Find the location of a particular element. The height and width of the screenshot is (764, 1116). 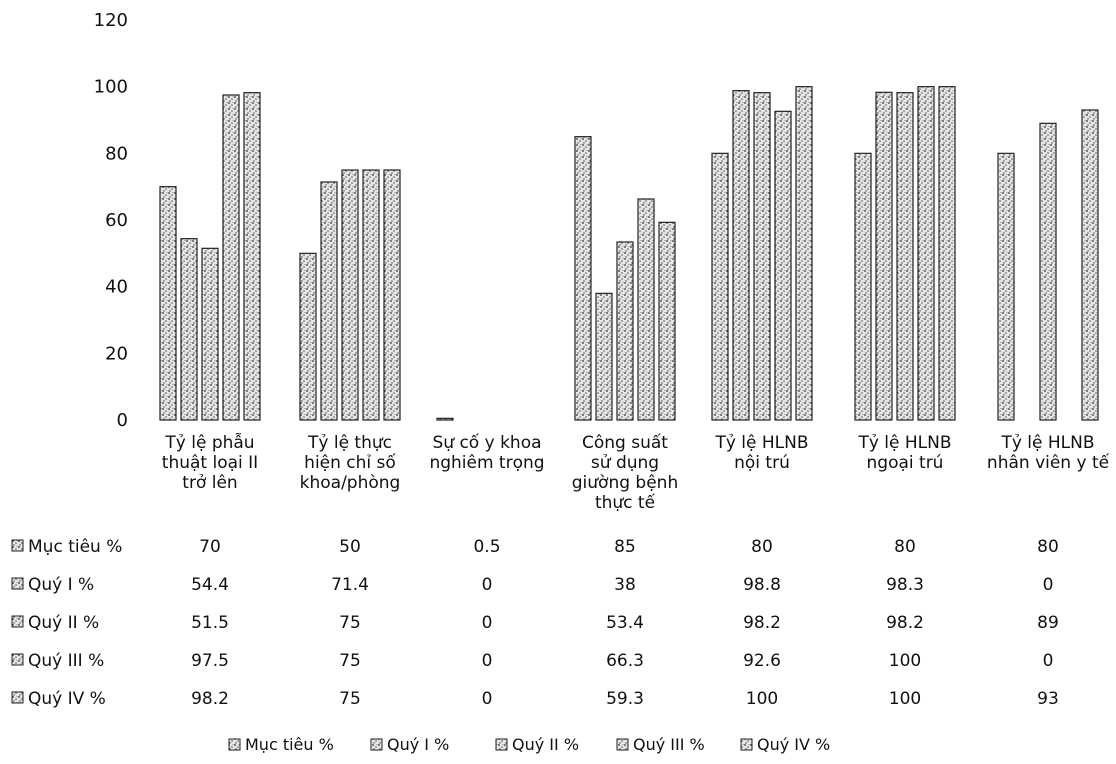

legend-label: Quý IV % is located at coordinates (793, 744).